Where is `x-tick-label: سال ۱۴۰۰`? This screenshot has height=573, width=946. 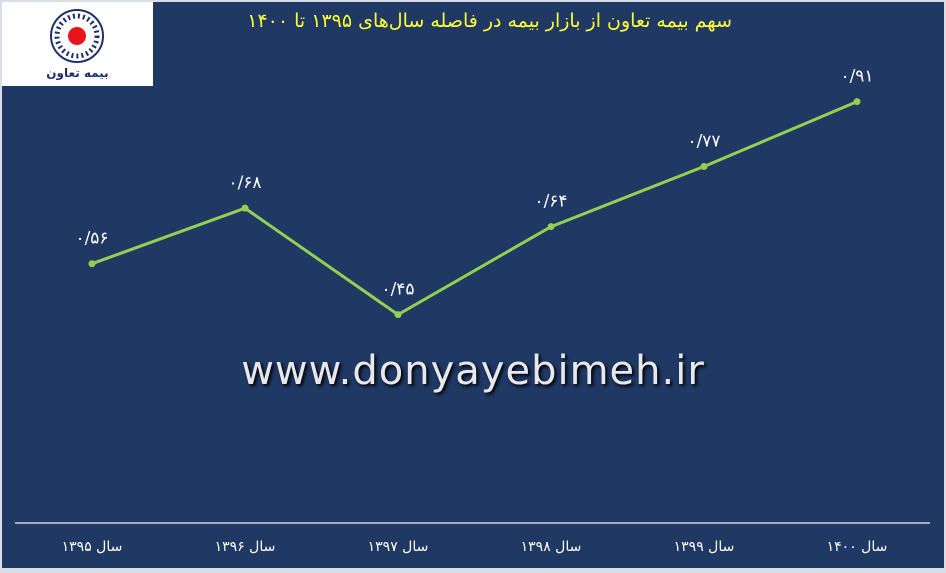
x-tick-label: سال ۱۴۰۰ is located at coordinates (857, 547).